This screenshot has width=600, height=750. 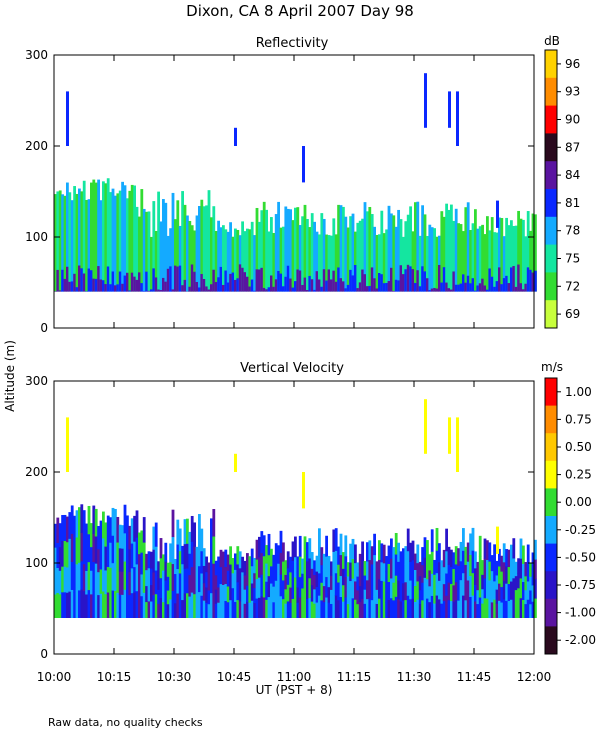 I want to click on colorbar-tick-label: 0.75, so click(x=578, y=419).